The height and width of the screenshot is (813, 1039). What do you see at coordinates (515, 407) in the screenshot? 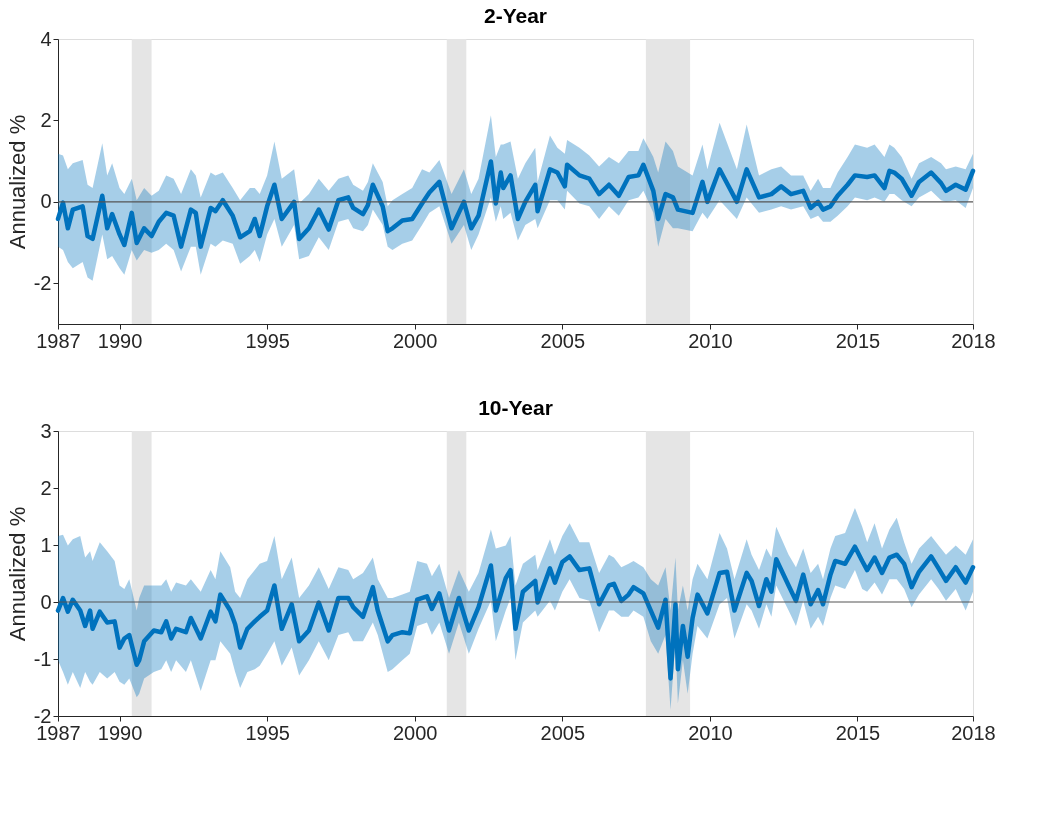
I see `chart-title: 10-Year` at bounding box center [515, 407].